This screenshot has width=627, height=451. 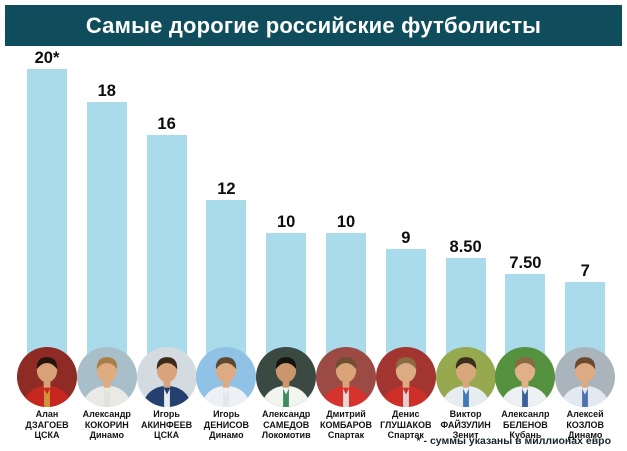 What do you see at coordinates (525, 263) in the screenshot?
I see `bar-value-label: 7.50` at bounding box center [525, 263].